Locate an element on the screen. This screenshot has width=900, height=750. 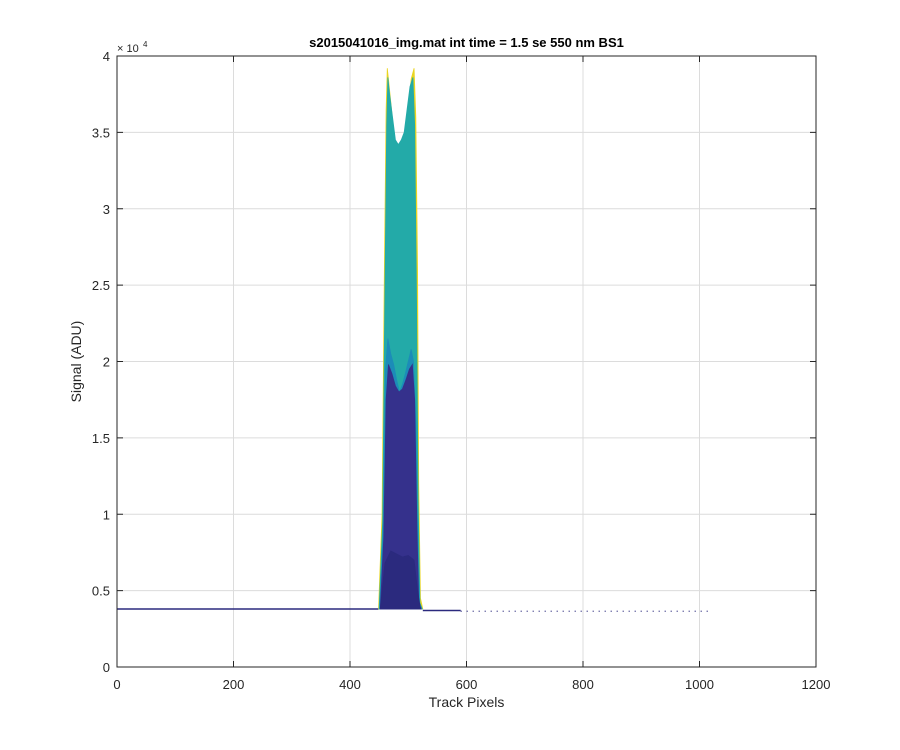
x-tick-label: 800 is located at coordinates (583, 684).